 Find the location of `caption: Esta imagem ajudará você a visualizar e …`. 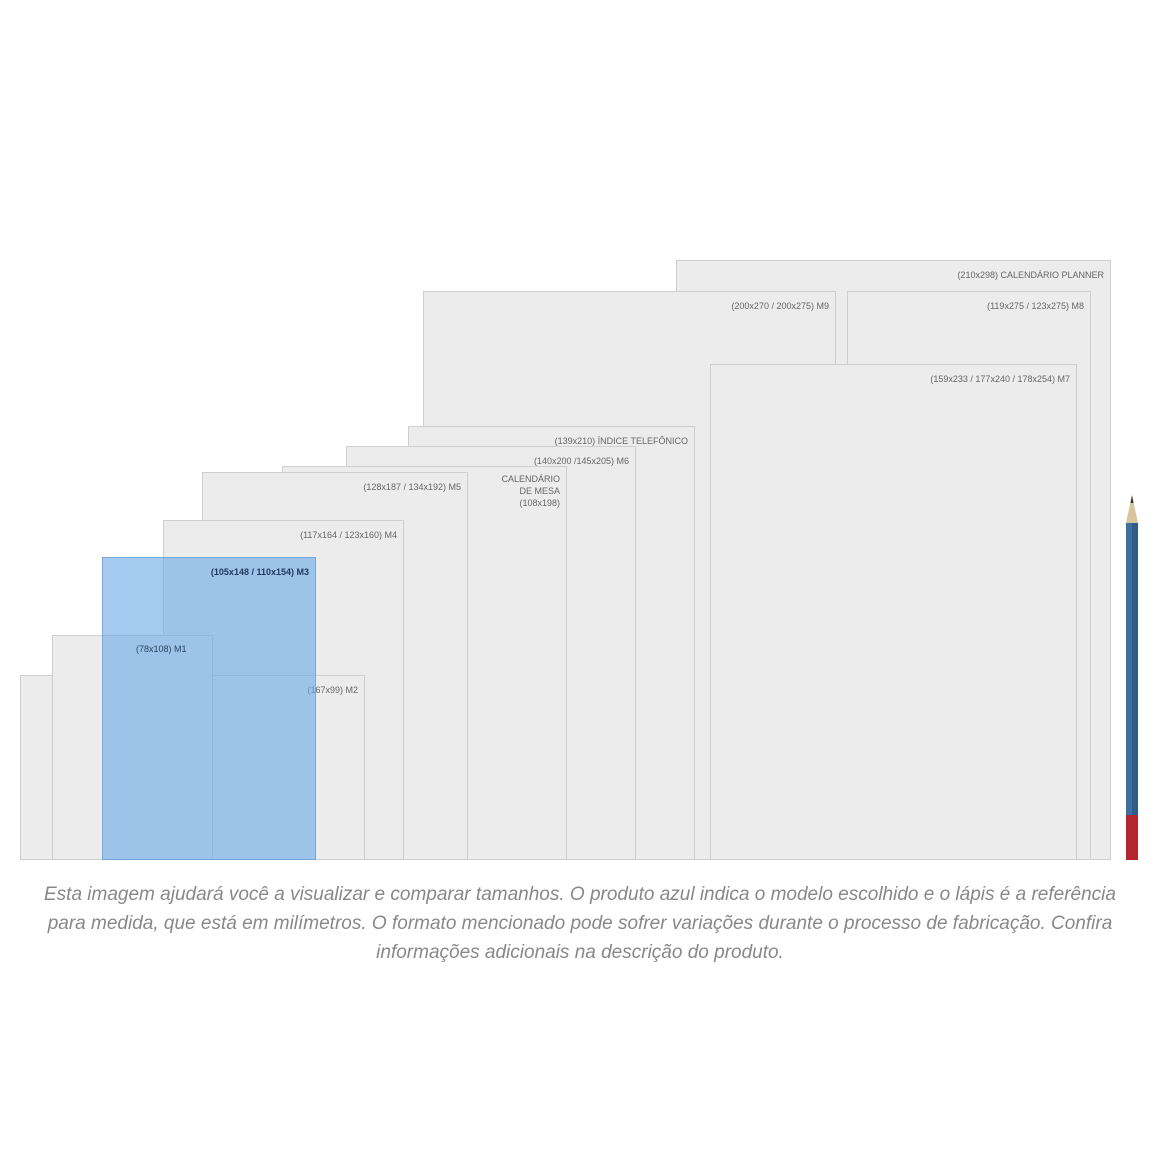

caption: Esta imagem ajudará você a visualizar e … is located at coordinates (580, 923).